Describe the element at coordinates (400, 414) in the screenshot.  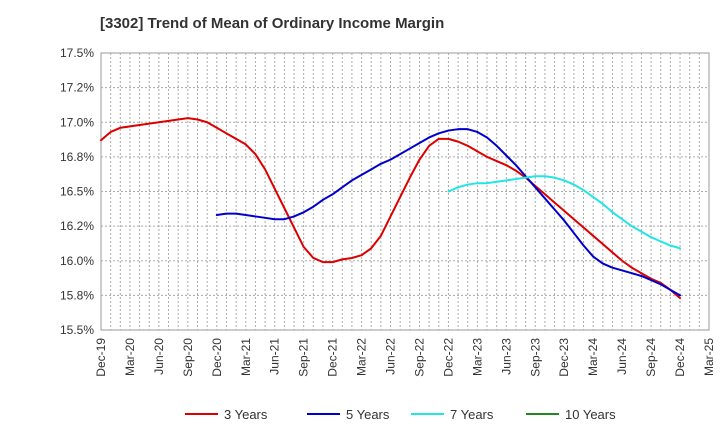
I see `legend: 3 Years 5 Years 7 Years 10 Years` at that location.